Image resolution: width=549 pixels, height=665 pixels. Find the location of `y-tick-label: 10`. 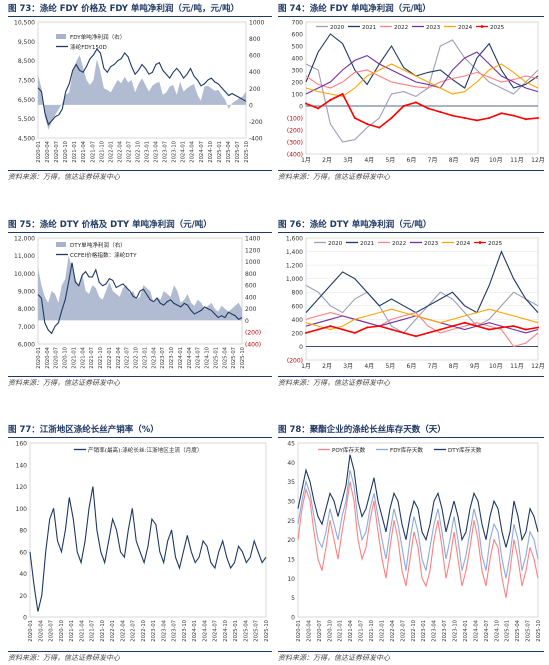

y-tick-label: 10 is located at coordinates (291, 579).